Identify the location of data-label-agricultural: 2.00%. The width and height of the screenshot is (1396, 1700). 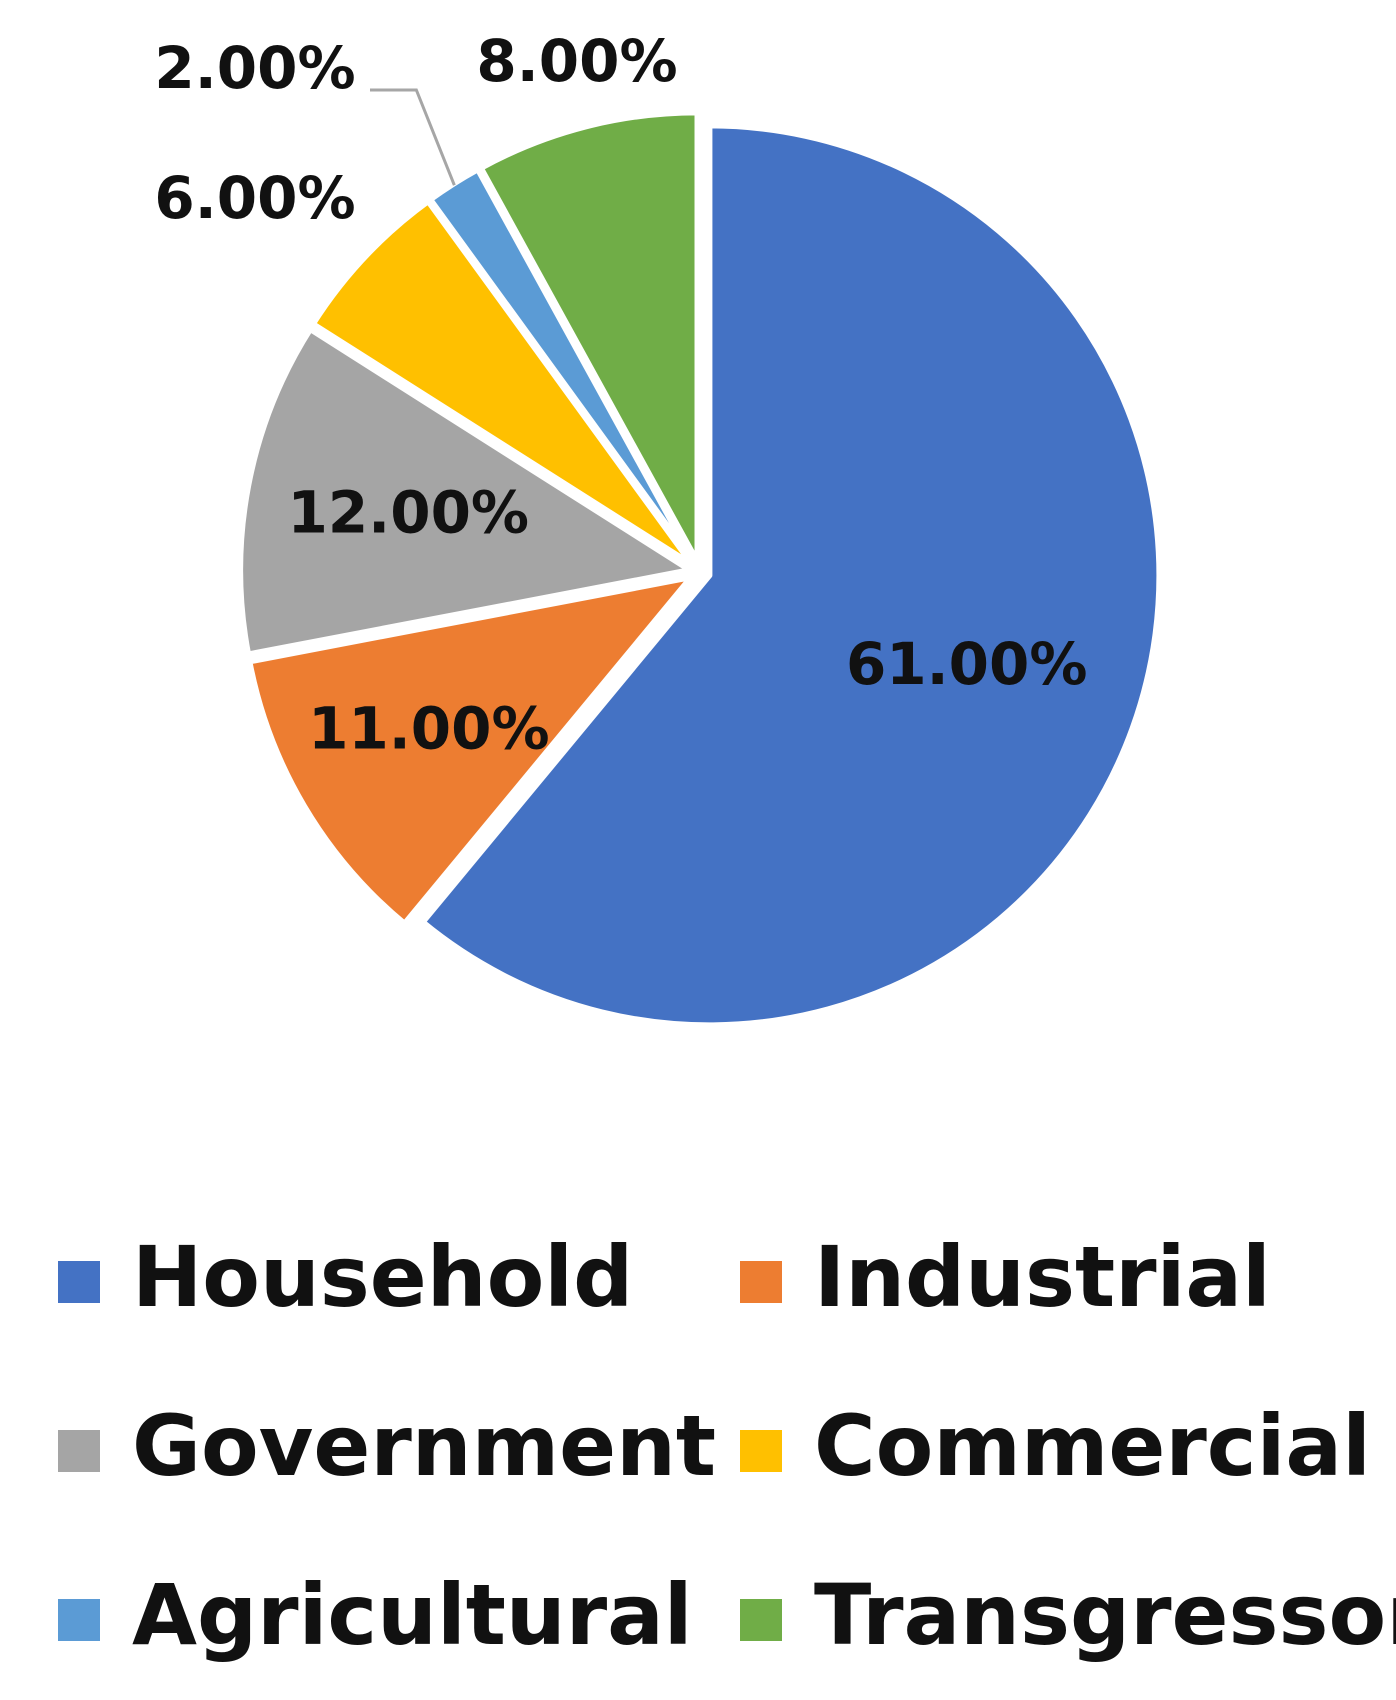
(254, 68).